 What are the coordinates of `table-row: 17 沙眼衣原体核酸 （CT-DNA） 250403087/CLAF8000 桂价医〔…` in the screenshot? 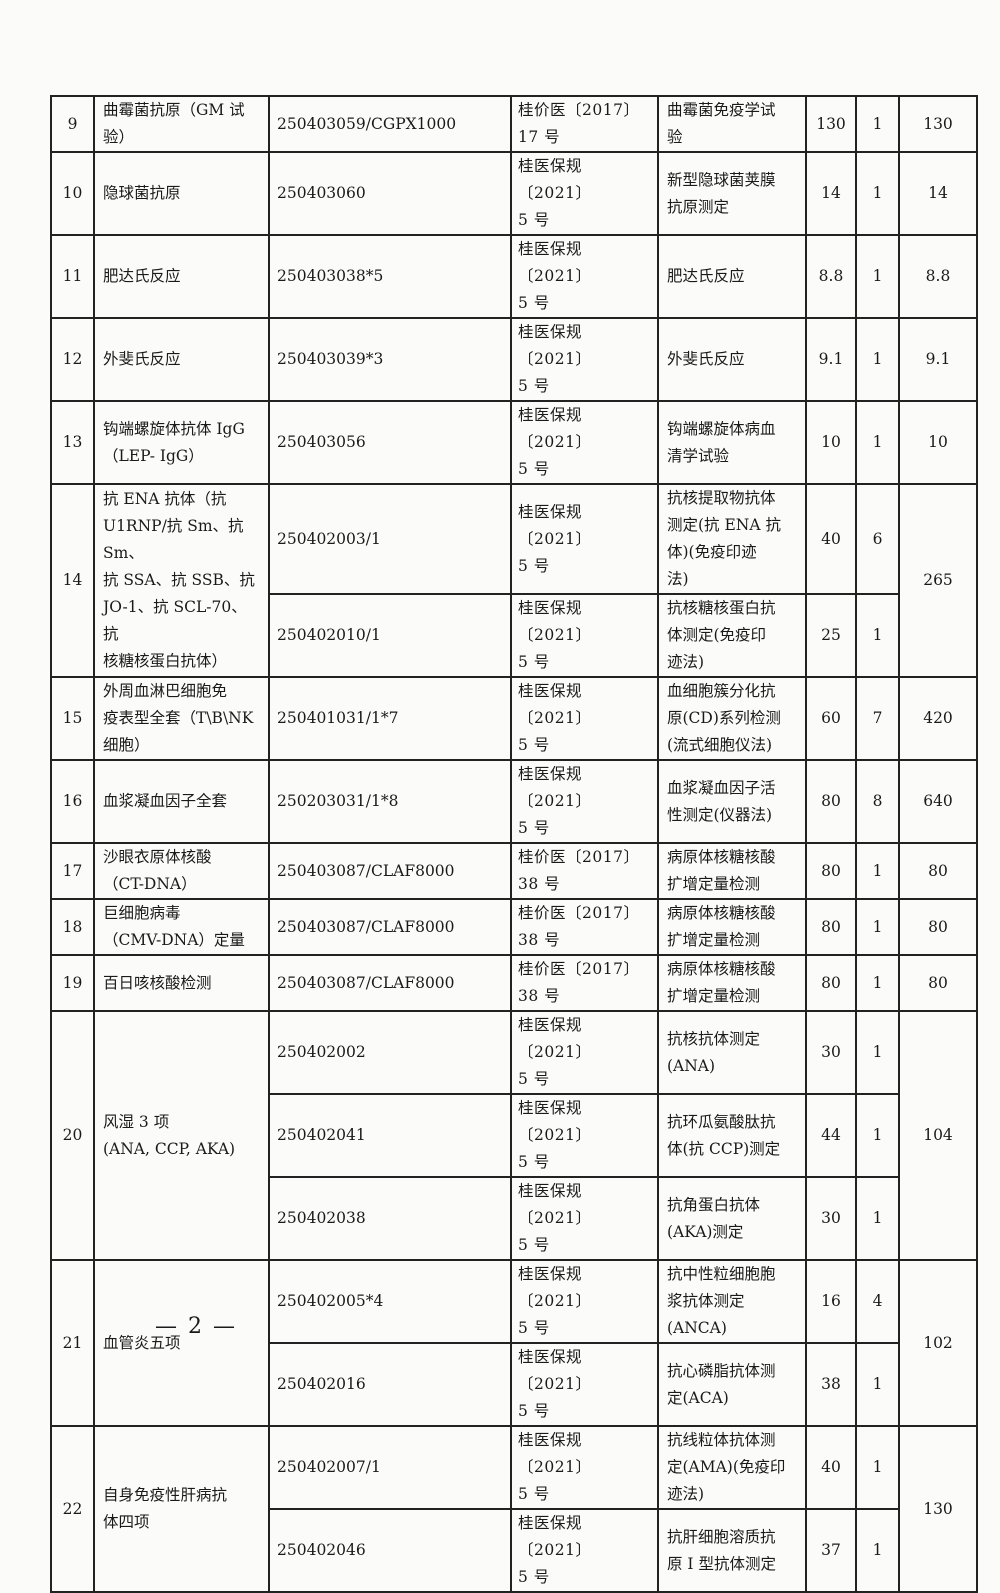 It's located at (514, 871).